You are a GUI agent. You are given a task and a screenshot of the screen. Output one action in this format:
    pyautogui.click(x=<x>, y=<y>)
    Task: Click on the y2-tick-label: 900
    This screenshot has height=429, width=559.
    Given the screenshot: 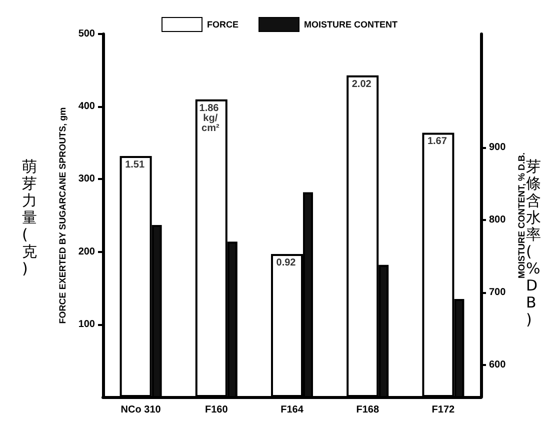 What is the action you would take?
    pyautogui.click(x=497, y=147)
    